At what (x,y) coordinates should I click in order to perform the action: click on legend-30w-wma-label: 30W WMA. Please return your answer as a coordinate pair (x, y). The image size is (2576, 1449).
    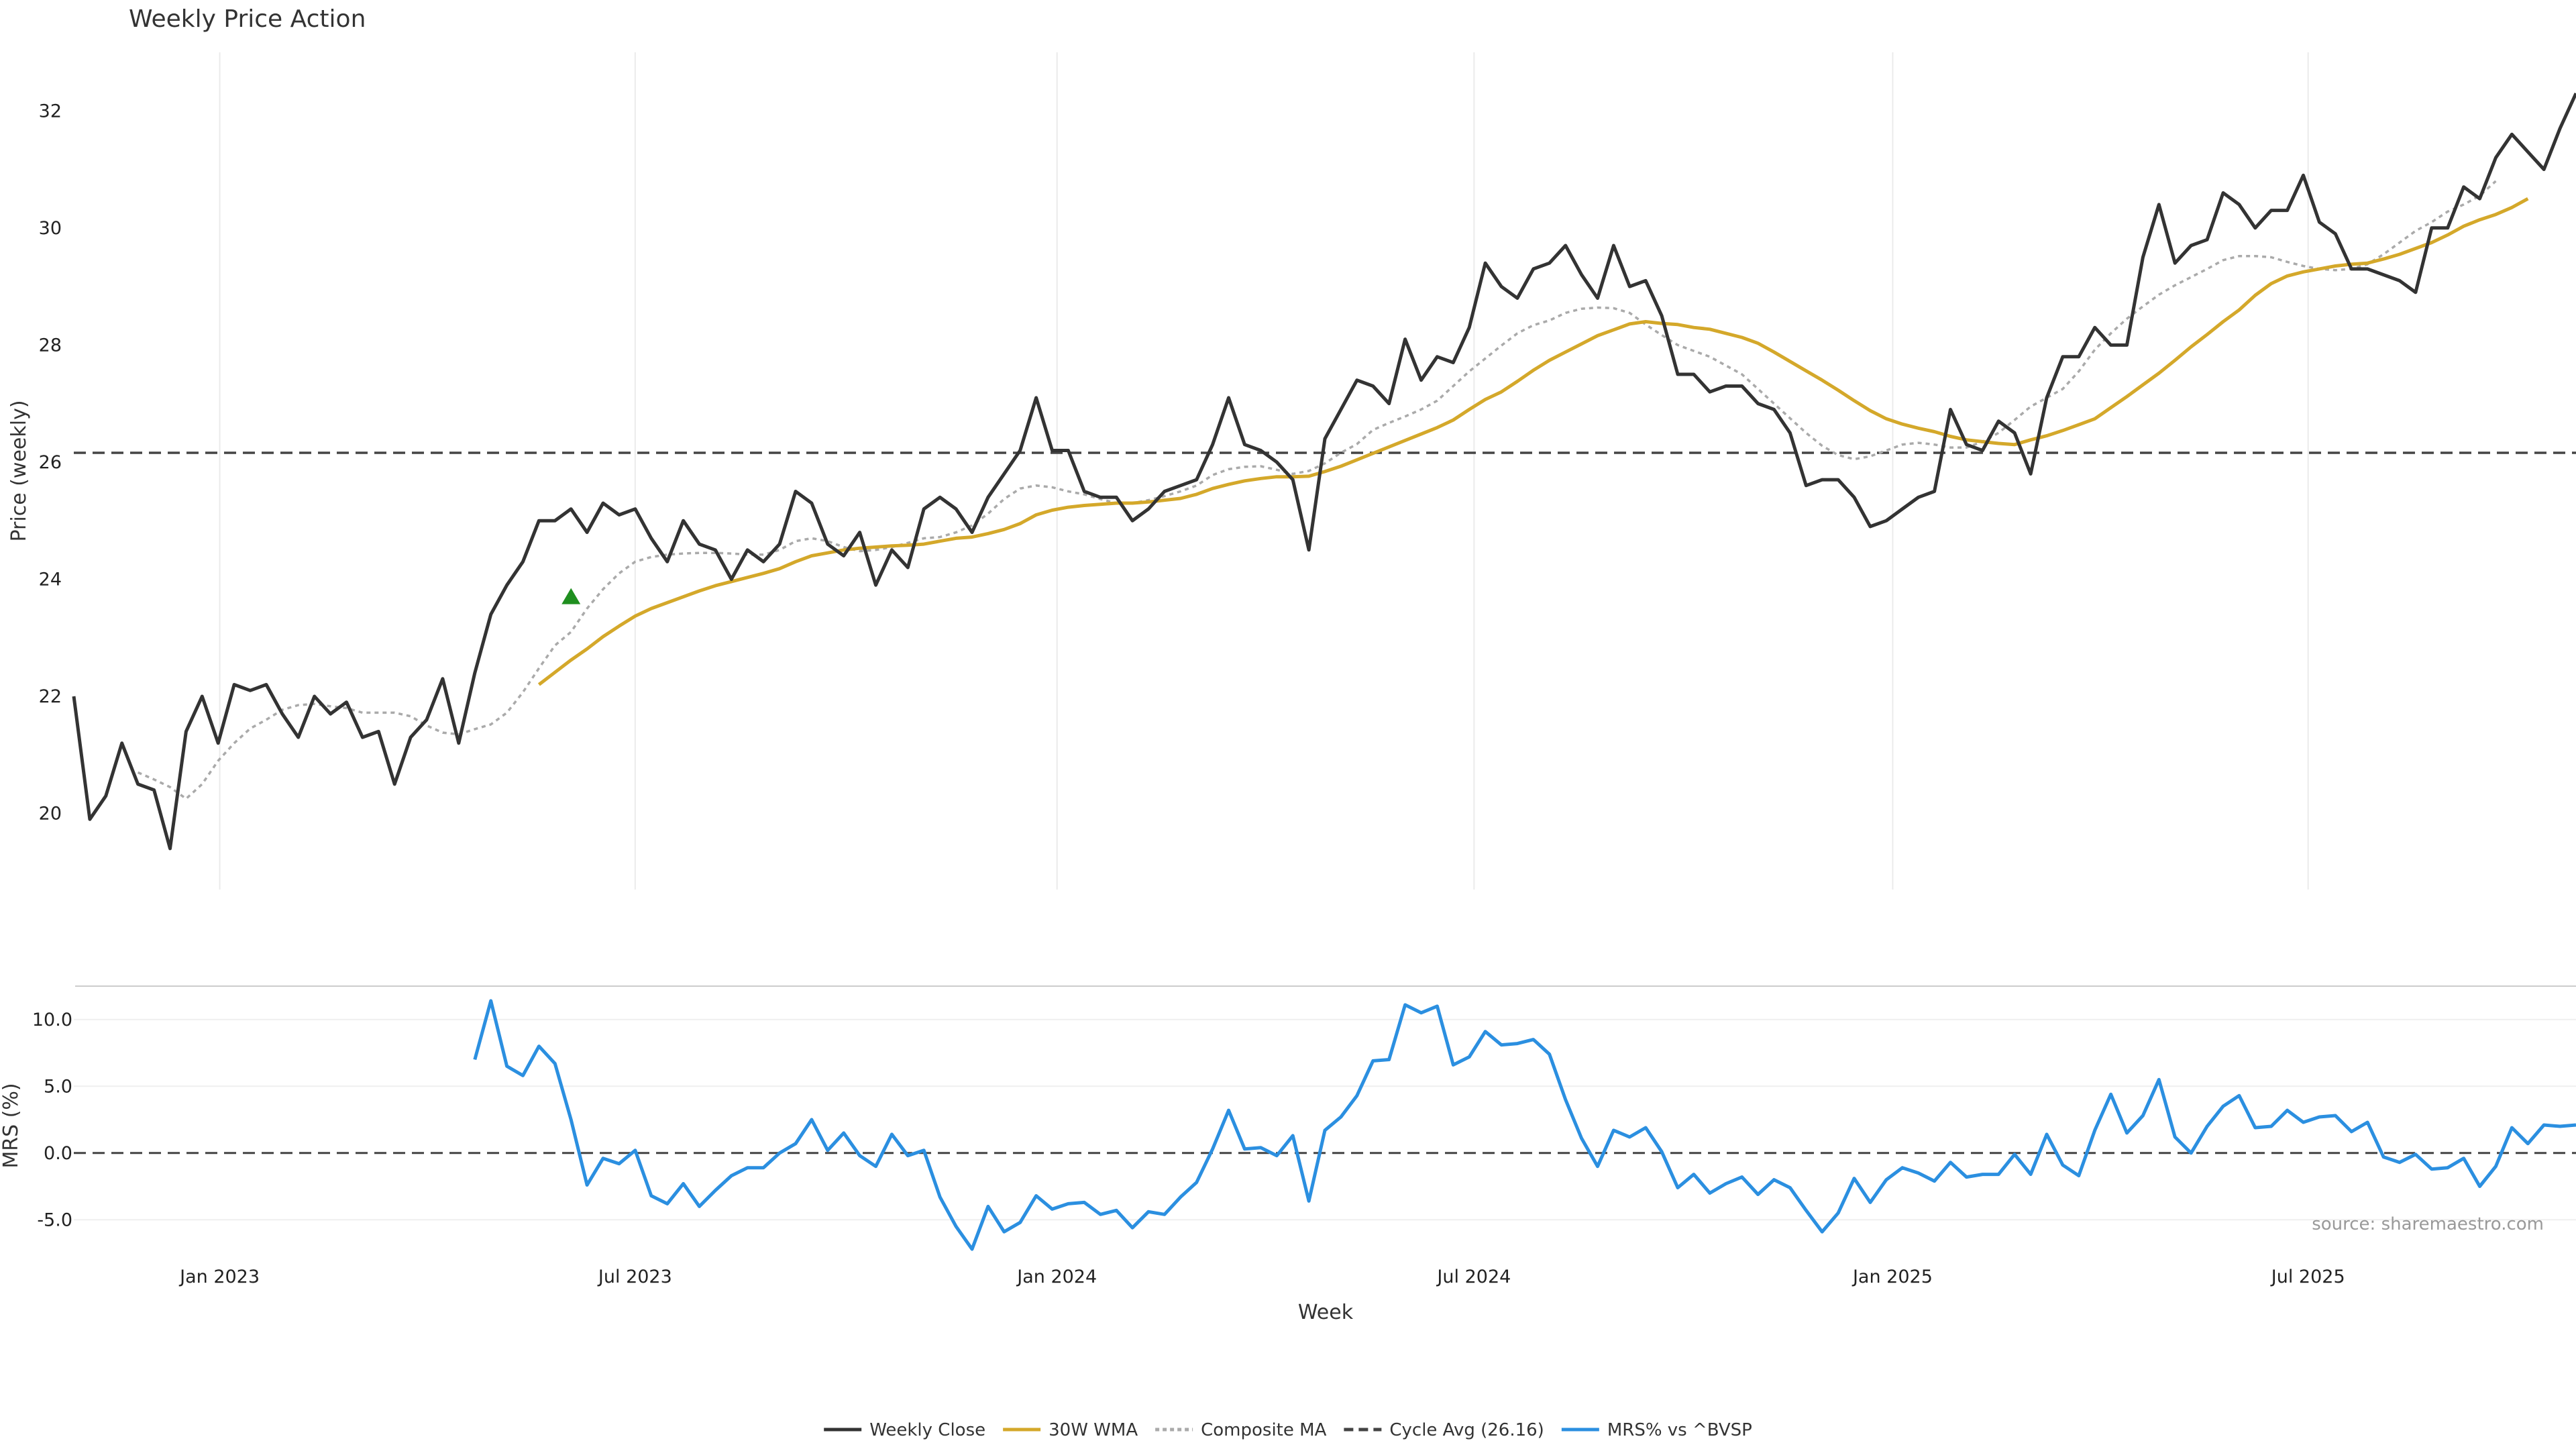
    Looking at the image, I should click on (1093, 1430).